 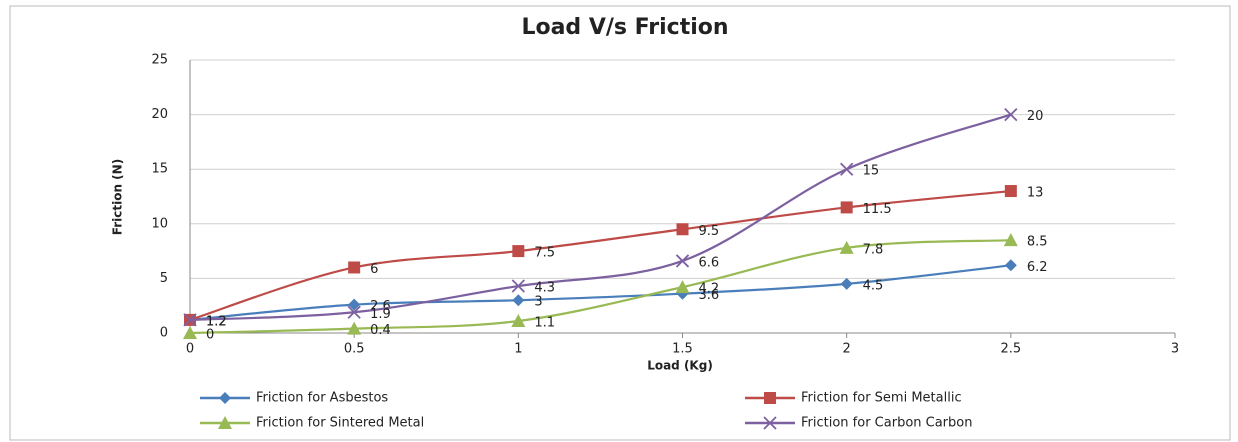 I want to click on y-tick-label: 25, so click(x=159, y=60).